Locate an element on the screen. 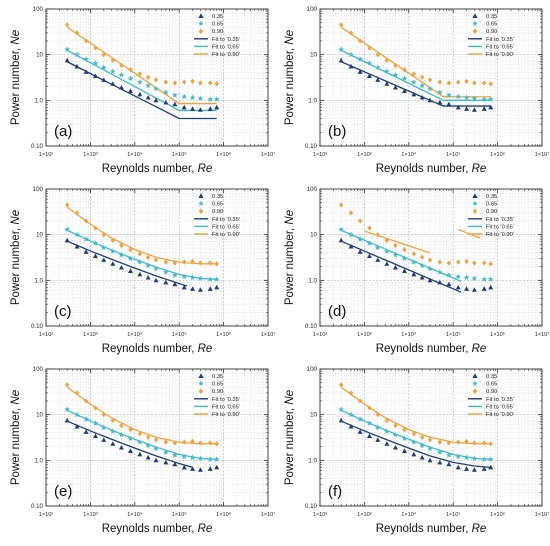  legend-label: 0.65 is located at coordinates (491, 25).